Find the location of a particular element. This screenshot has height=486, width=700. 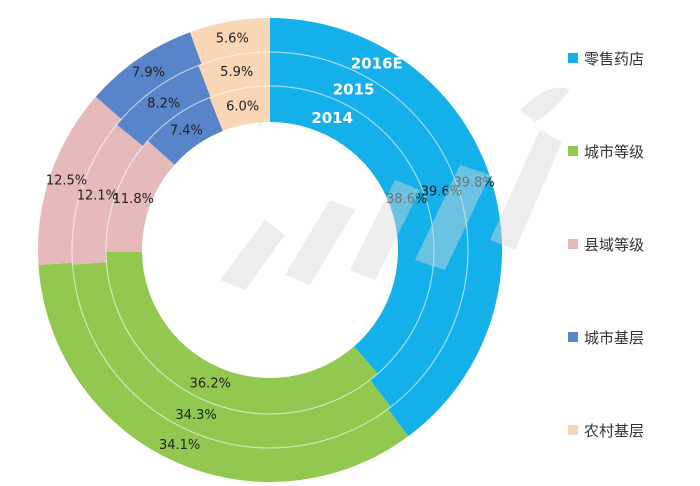

pct-label-2014-4: 6.0% is located at coordinates (242, 107).